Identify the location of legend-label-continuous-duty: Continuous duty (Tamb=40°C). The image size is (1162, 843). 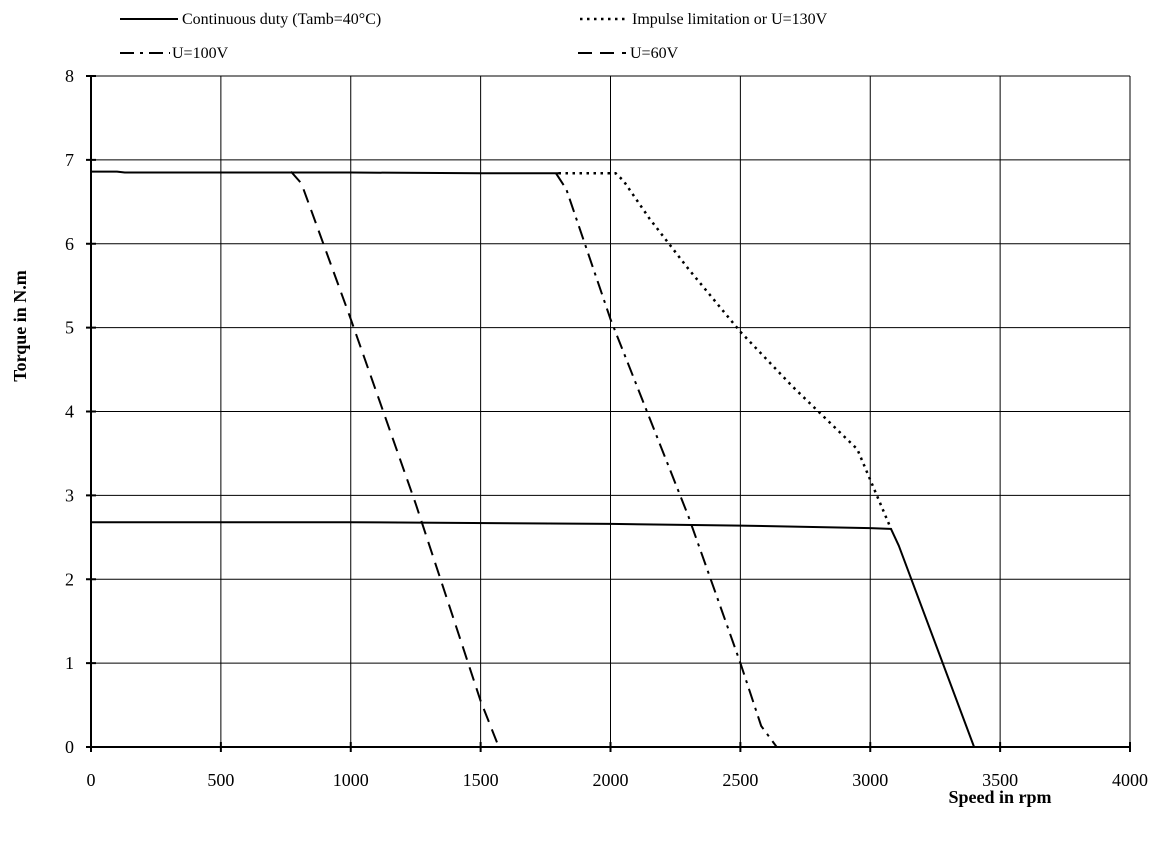
(281, 19).